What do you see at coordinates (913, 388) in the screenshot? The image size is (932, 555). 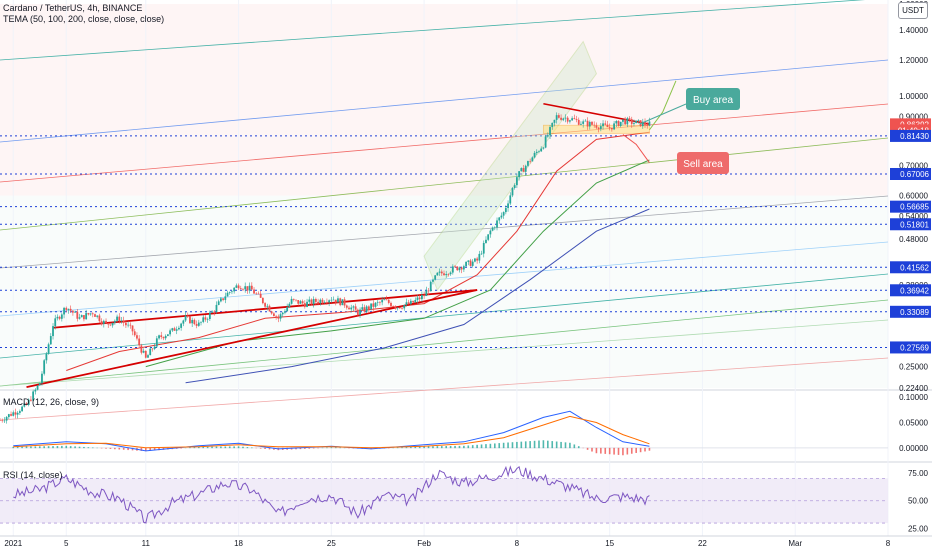 I see `price-tick-label: 0.22400` at bounding box center [913, 388].